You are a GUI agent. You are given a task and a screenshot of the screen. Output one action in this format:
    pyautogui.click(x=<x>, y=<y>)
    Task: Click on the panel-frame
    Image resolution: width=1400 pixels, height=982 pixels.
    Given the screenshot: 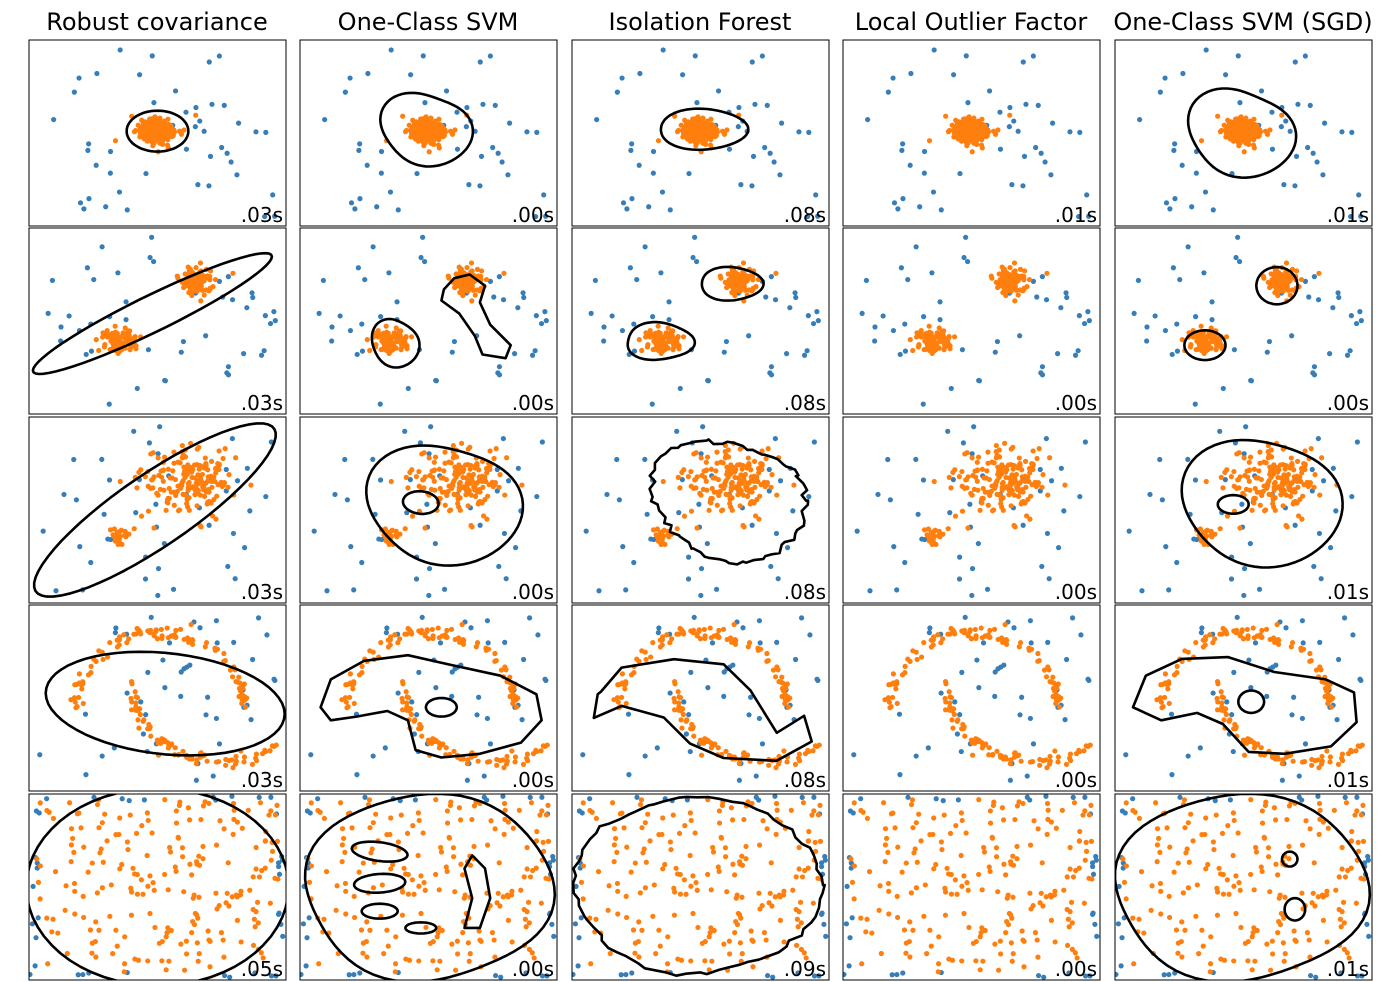 What is the action you would take?
    pyautogui.click(x=971, y=321)
    